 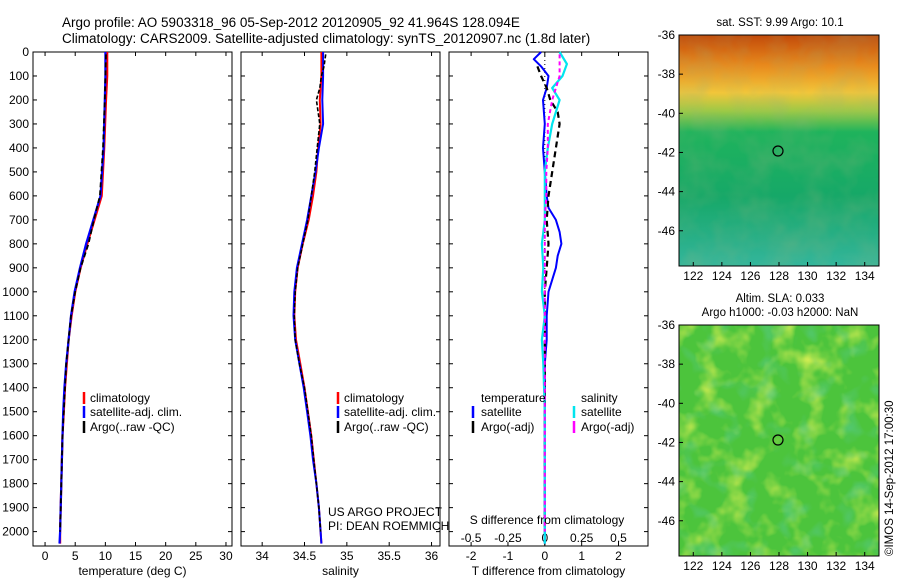 I want to click on project-annotation: US ARGO PROJECT, so click(x=385, y=512).